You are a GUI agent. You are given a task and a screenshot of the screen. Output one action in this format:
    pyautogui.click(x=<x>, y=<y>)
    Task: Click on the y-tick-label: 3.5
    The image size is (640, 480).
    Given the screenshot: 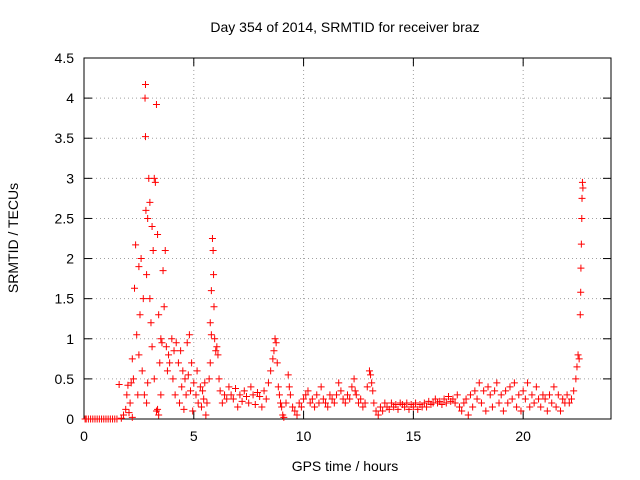 What is the action you would take?
    pyautogui.click(x=65, y=138)
    